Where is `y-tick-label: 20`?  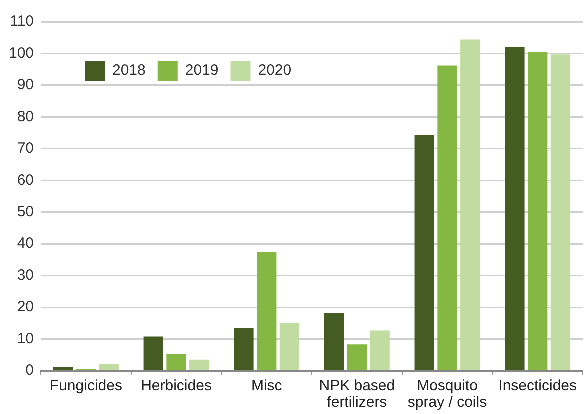 y-tick-label: 20 is located at coordinates (25, 307).